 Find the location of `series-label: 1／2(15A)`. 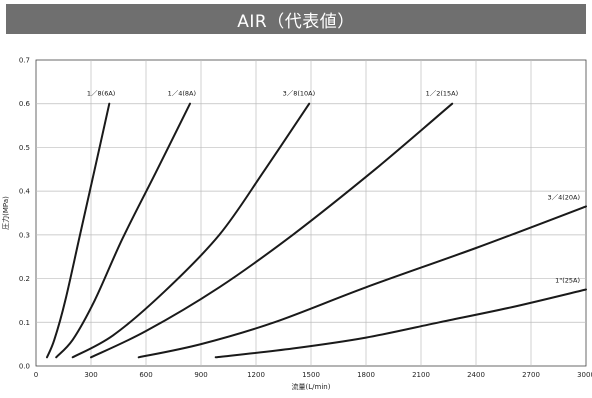

series-label: 1／2(15A) is located at coordinates (442, 94).